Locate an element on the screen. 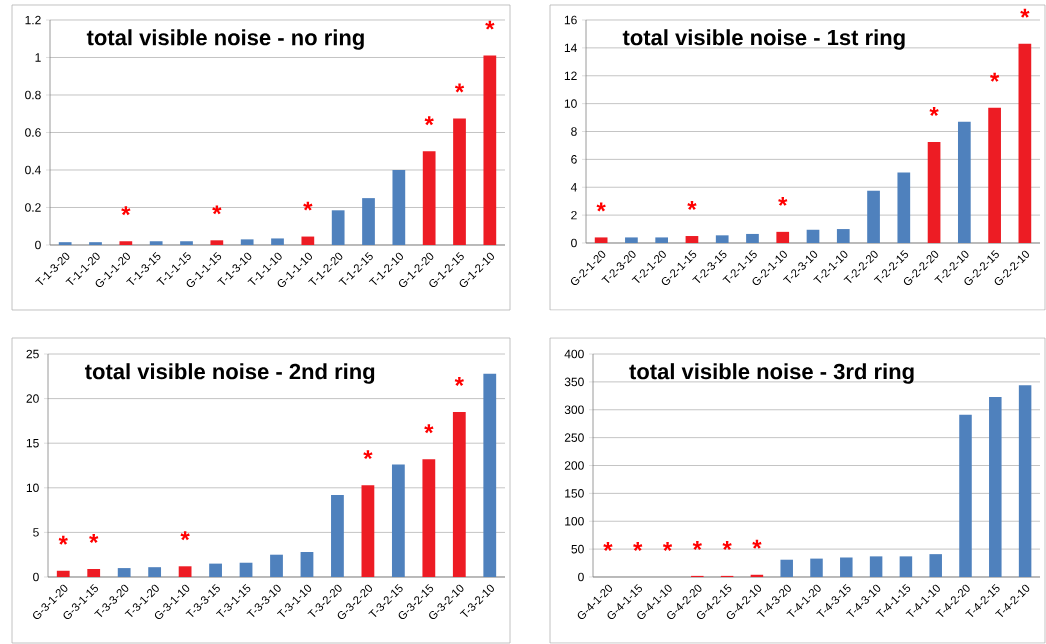 This screenshot has height=644, width=1046. y-tick-label: 0.8 is located at coordinates (33, 95).